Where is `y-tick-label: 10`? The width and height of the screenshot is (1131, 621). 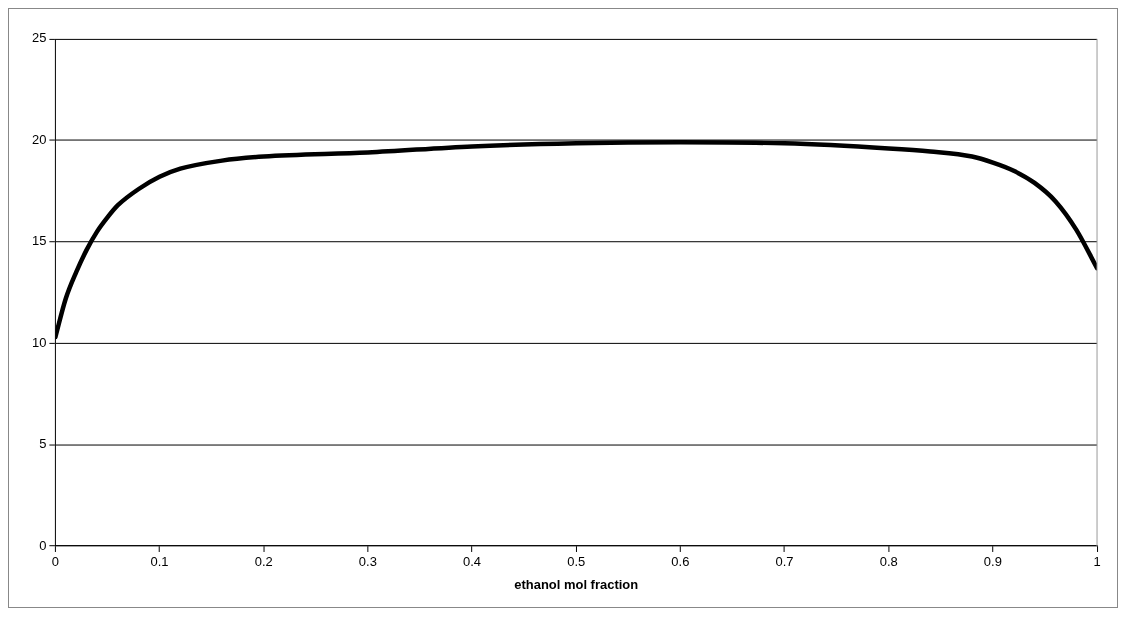
y-tick-label: 10 is located at coordinates (39, 342).